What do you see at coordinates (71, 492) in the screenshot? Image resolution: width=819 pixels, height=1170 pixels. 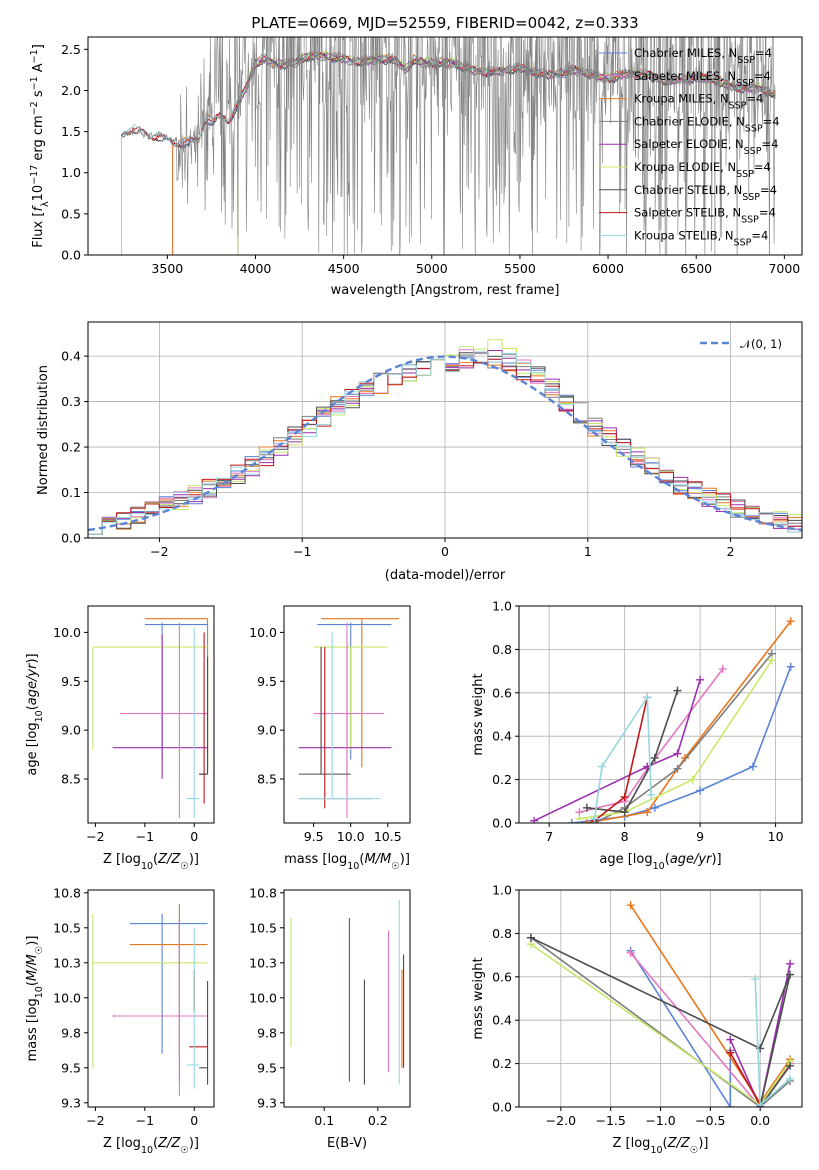 I see `y-tick-label: 0.1` at bounding box center [71, 492].